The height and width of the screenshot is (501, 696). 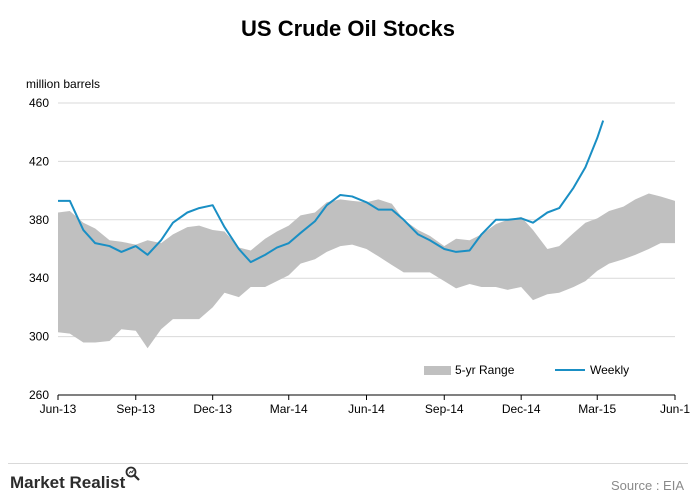 I want to click on y-tick-label: 300, so click(x=39, y=337).